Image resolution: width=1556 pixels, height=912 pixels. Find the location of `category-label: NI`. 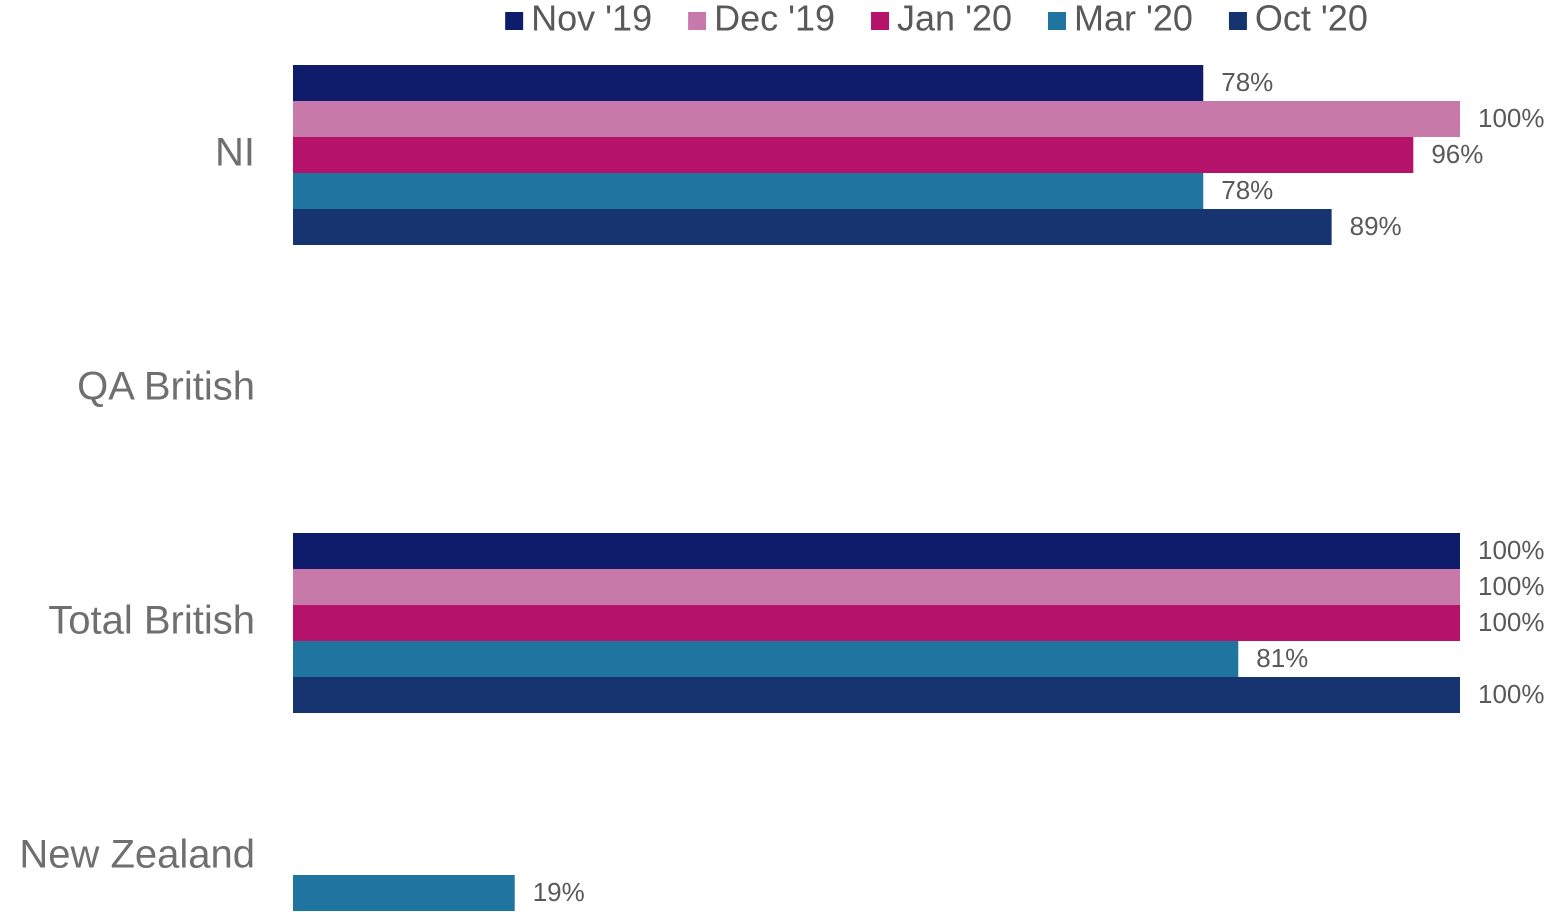

category-label: NI is located at coordinates (235, 153).